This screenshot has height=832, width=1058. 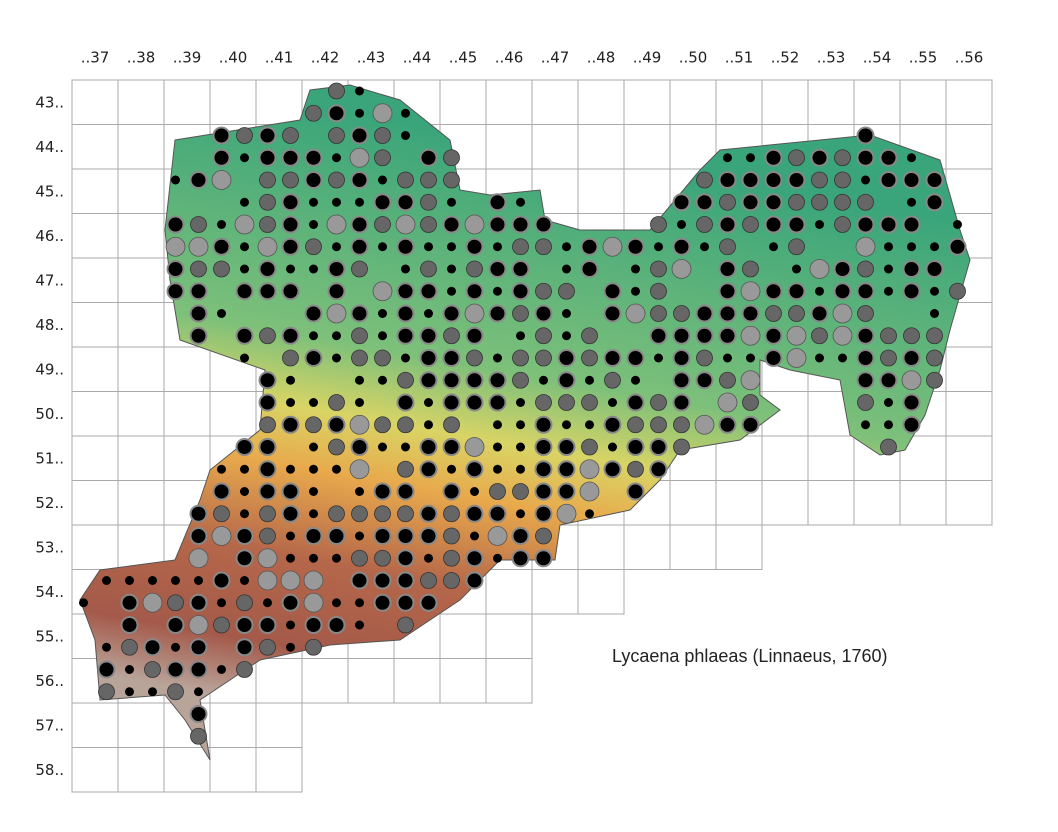 I want to click on column-label: ..55, so click(x=923, y=58).